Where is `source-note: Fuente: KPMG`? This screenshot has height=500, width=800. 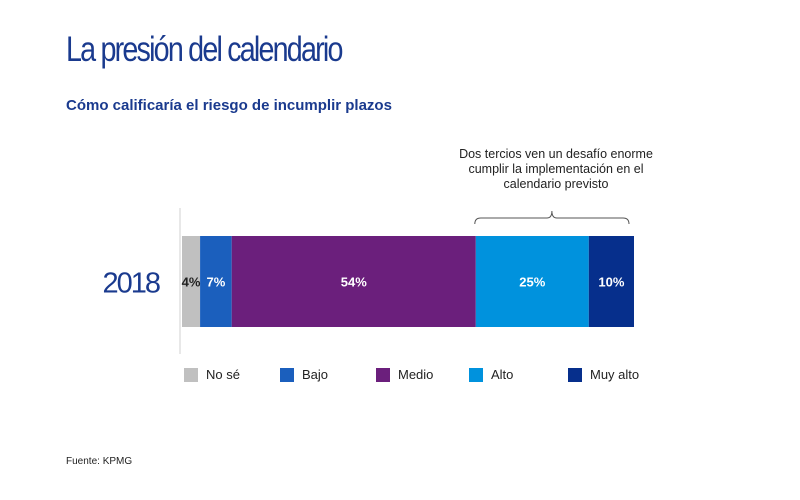 source-note: Fuente: KPMG is located at coordinates (99, 461).